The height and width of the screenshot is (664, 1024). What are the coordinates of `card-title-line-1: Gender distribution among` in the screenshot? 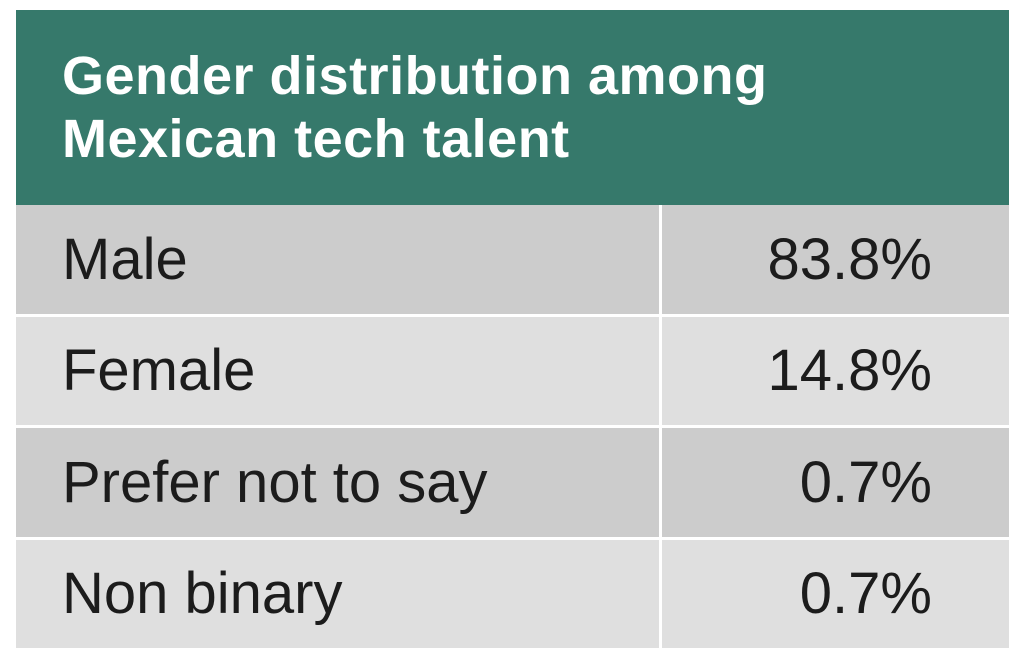 It's located at (415, 75).